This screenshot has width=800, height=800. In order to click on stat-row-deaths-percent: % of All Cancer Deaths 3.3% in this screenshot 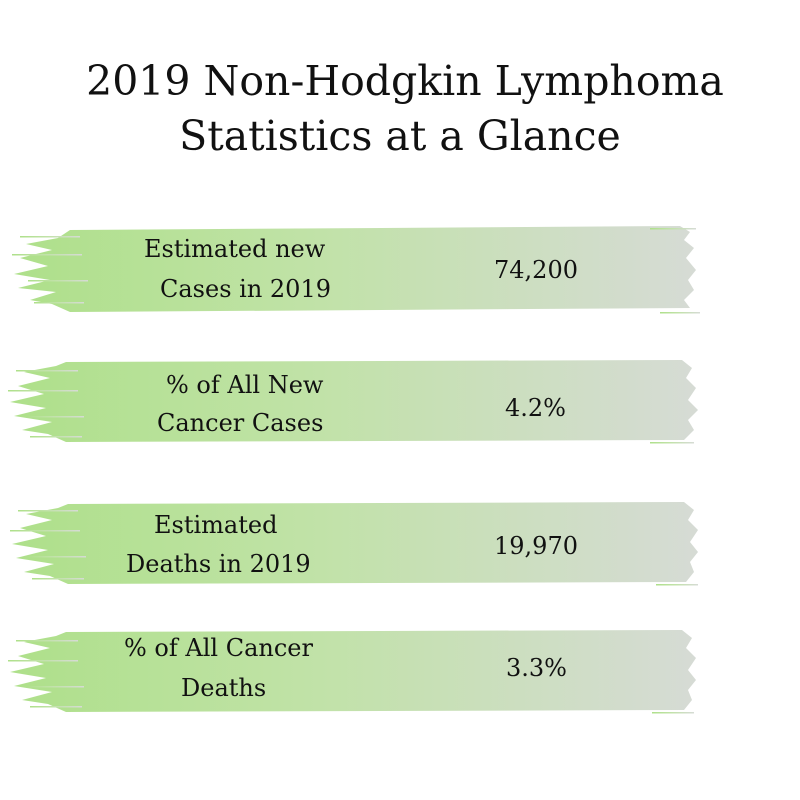, I will do `click(400, 670)`.